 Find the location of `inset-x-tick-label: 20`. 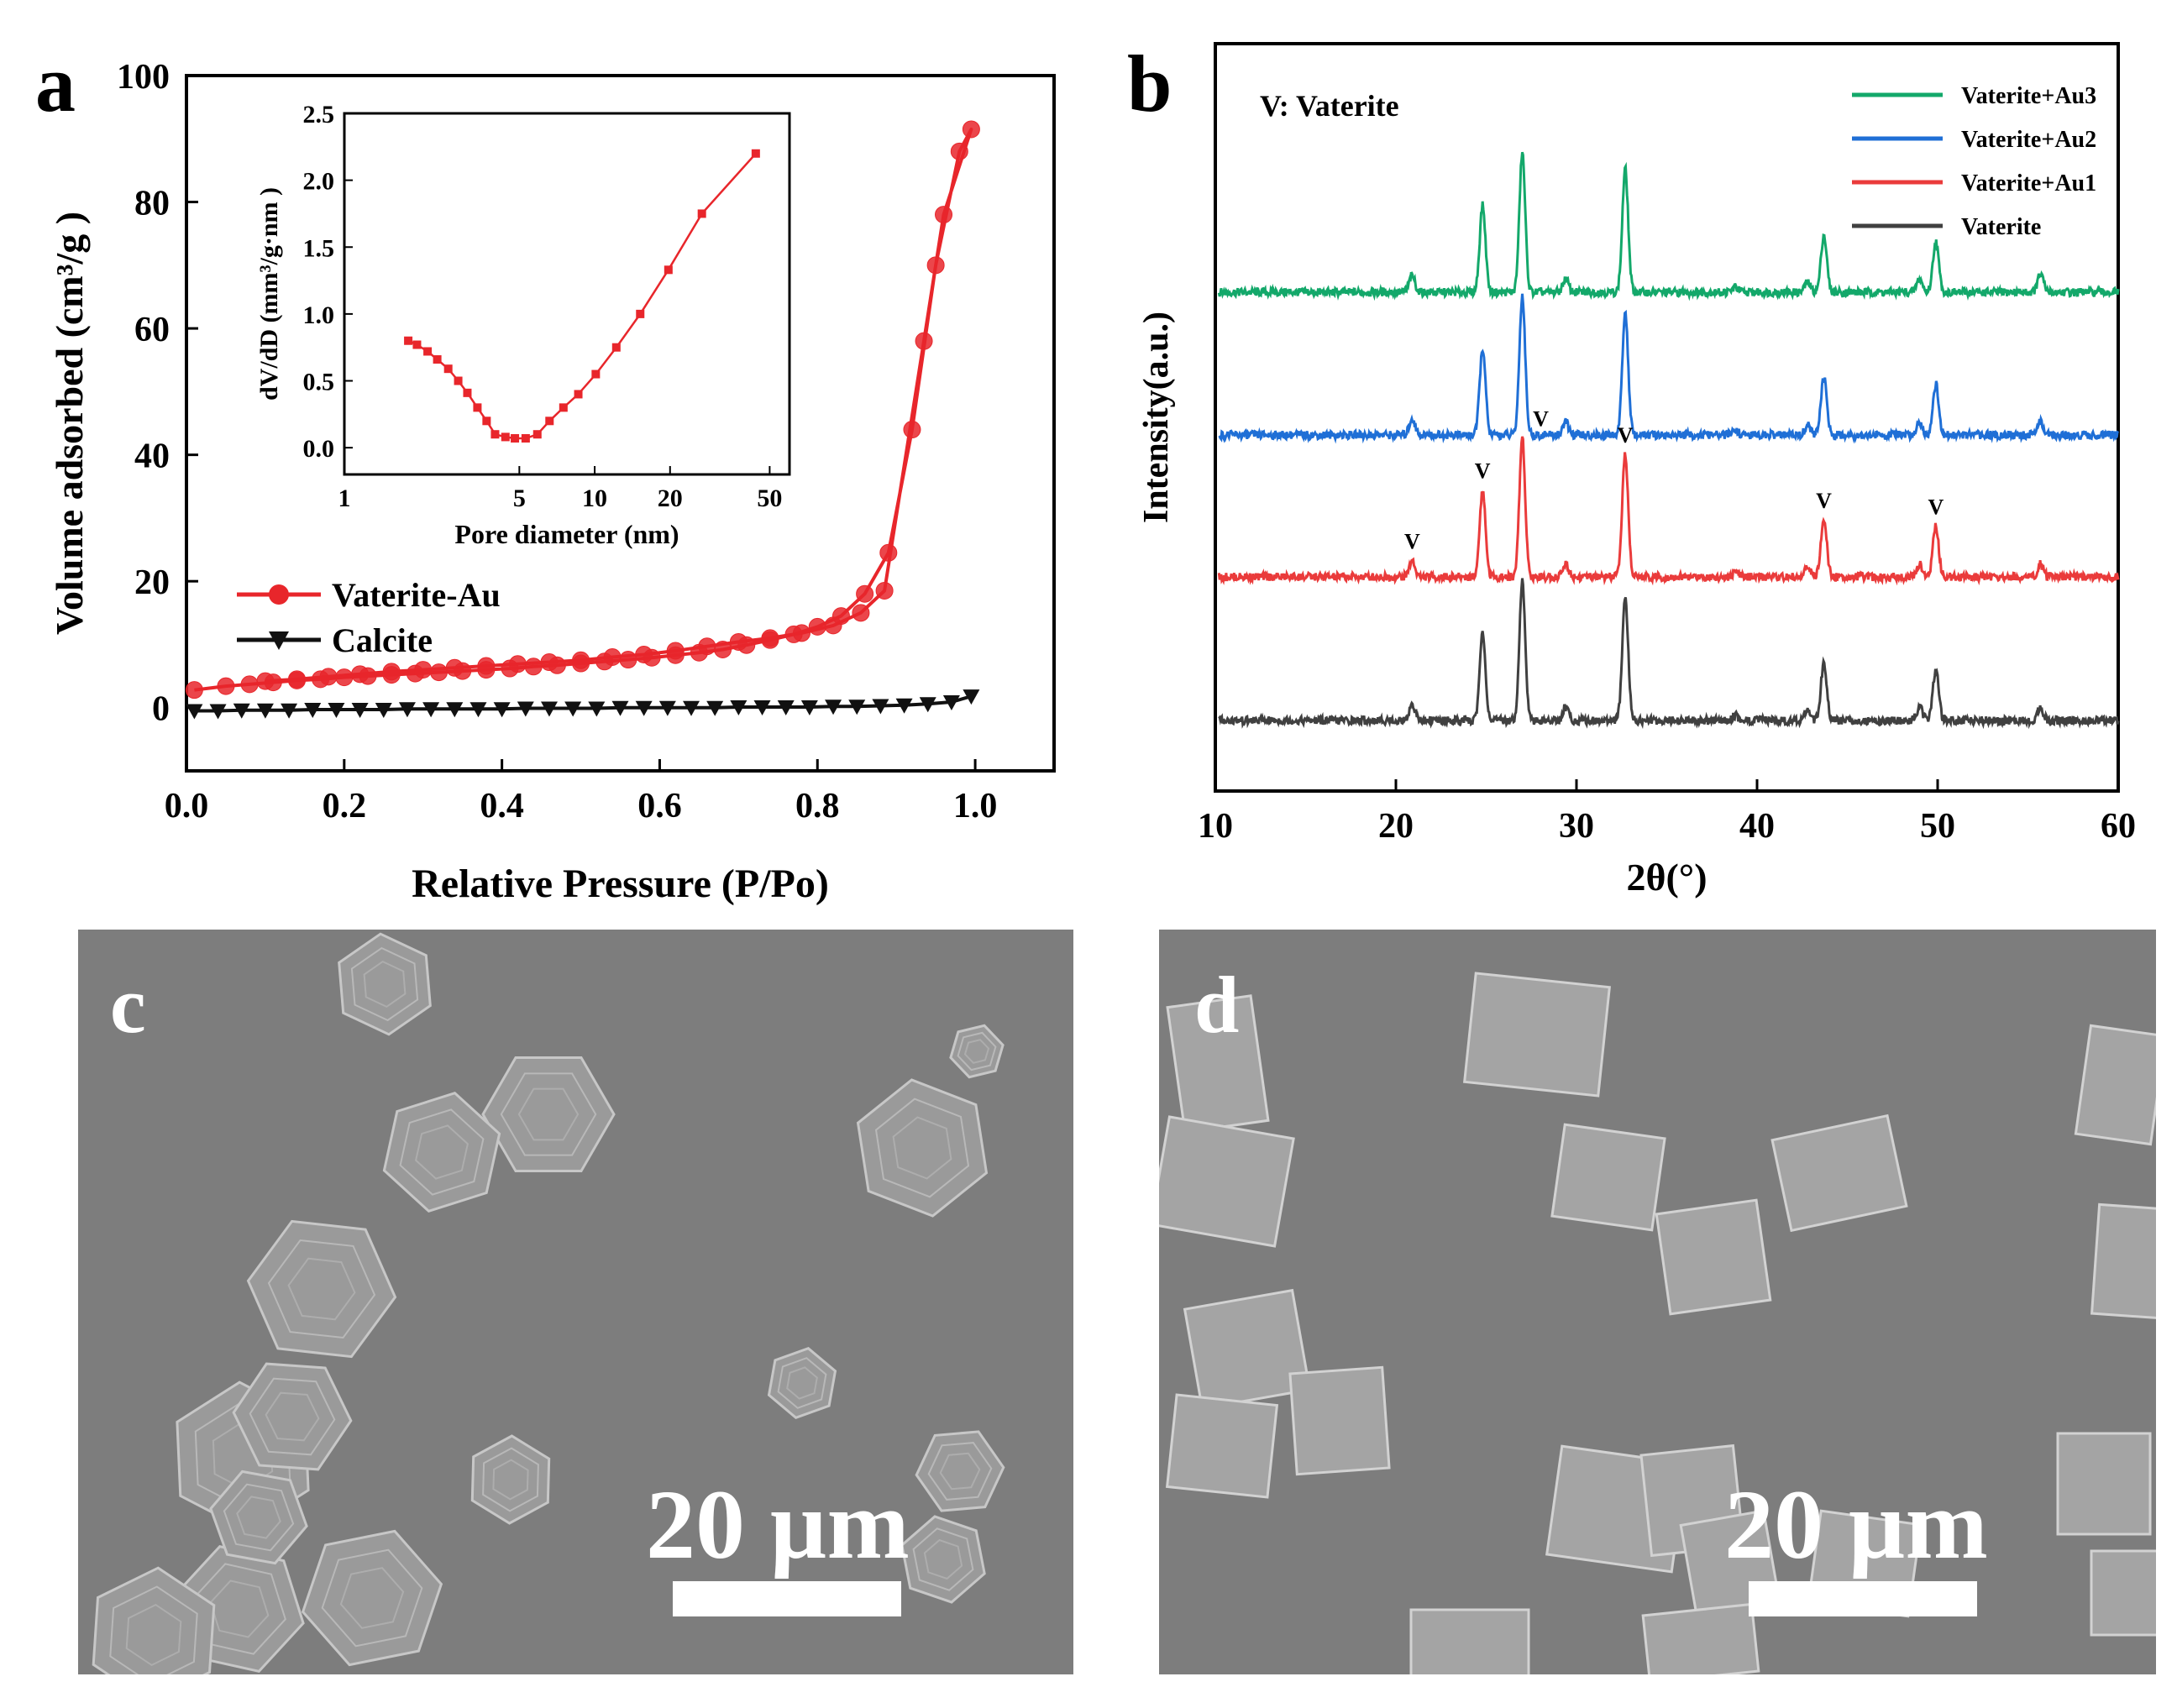

inset-x-tick-label: 20 is located at coordinates (670, 498).